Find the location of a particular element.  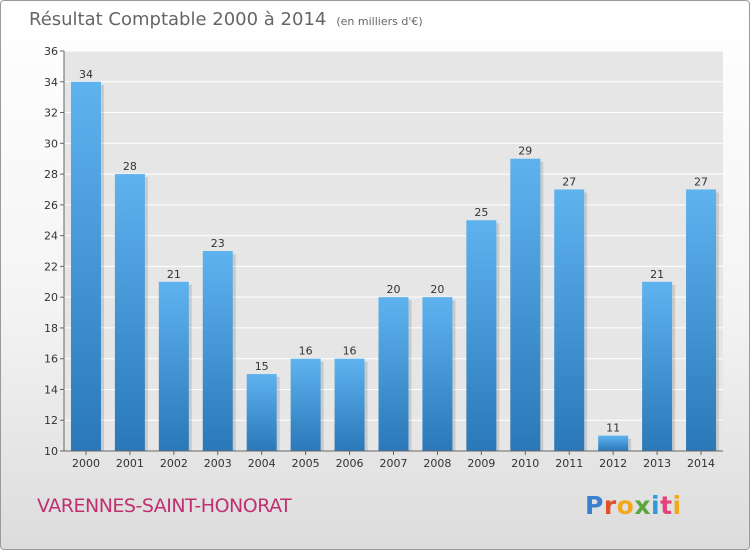

bar-2000 is located at coordinates (85, 266).